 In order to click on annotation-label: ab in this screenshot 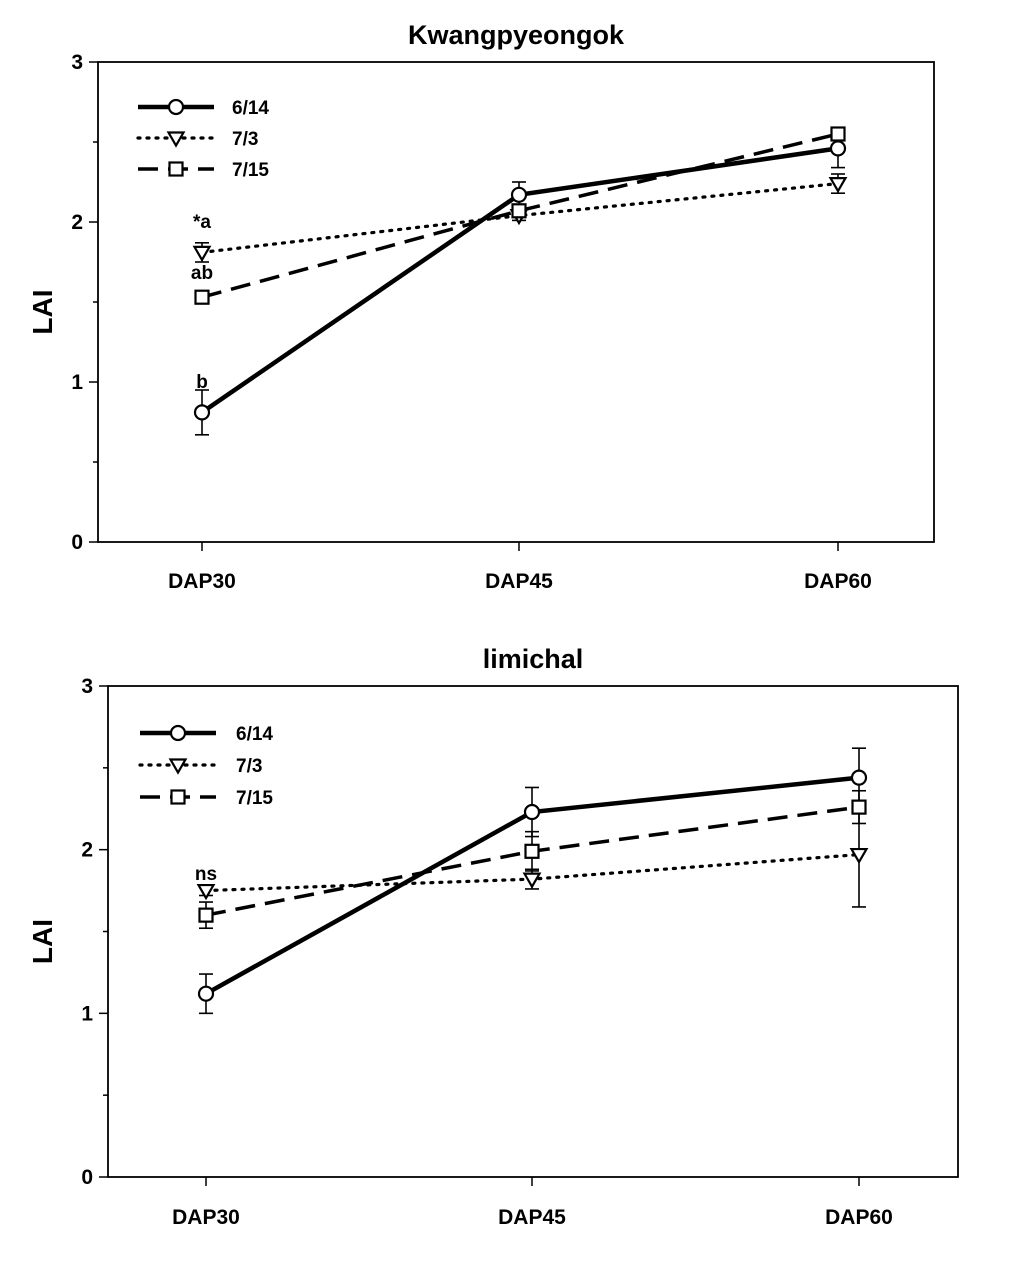, I will do `click(202, 273)`.